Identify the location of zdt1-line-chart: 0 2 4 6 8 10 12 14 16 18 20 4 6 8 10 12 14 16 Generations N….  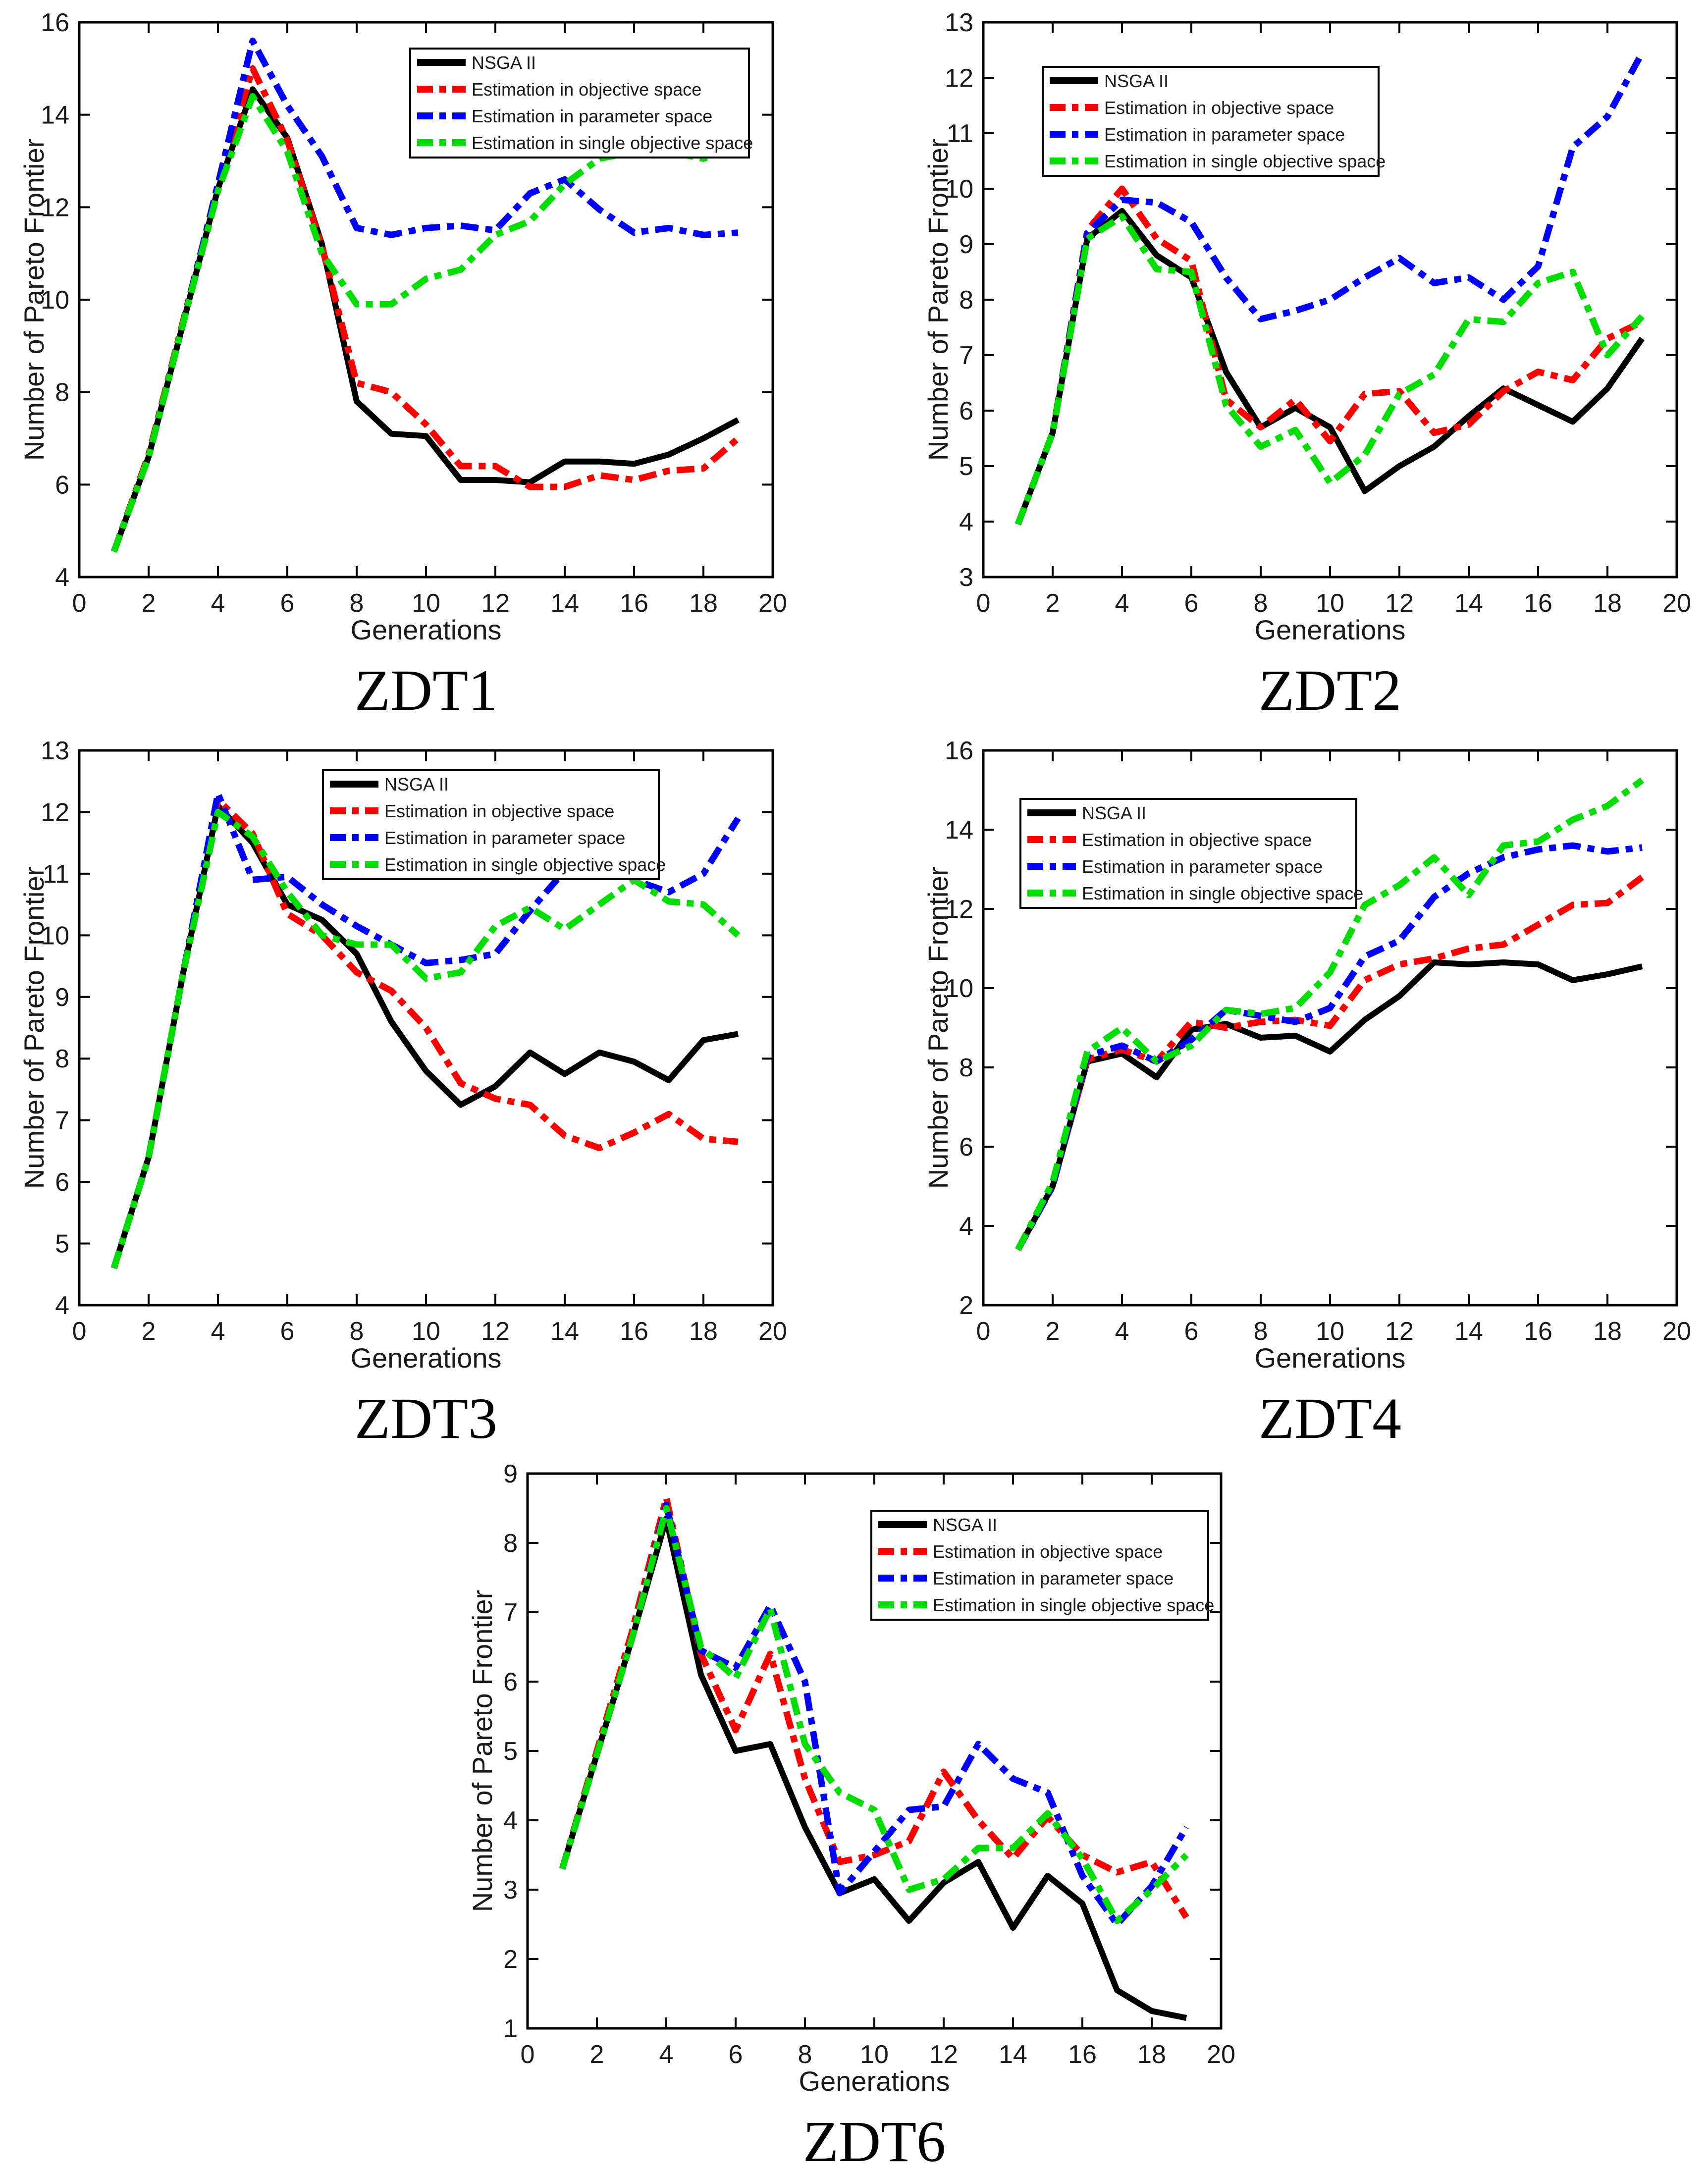
(402, 324).